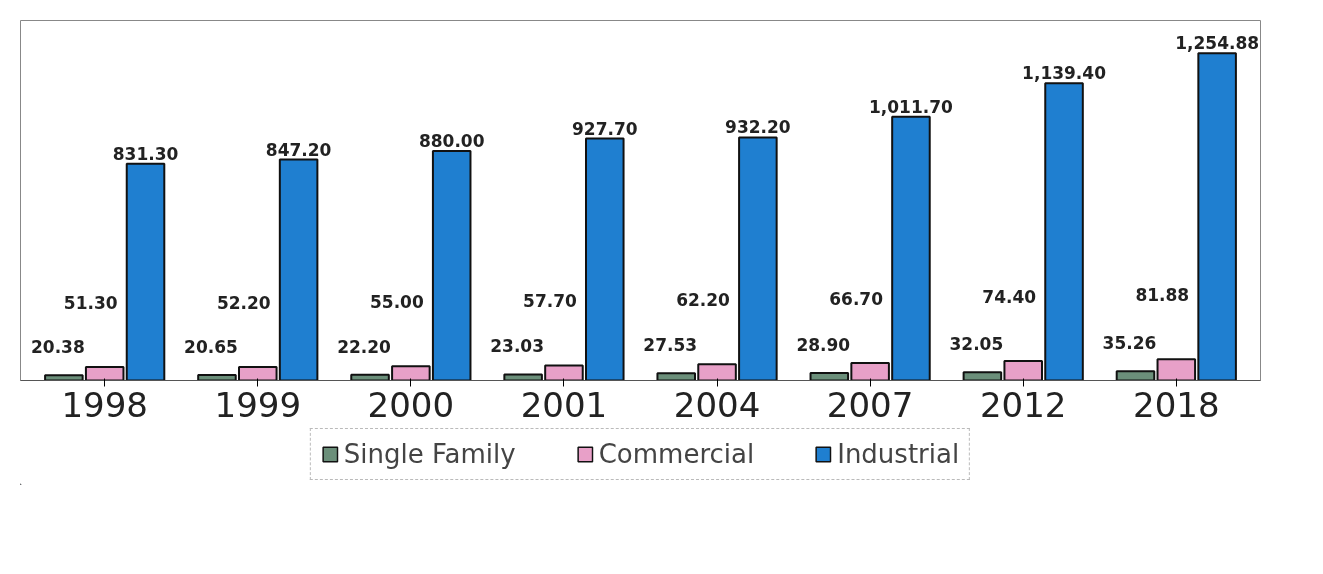 The image size is (1323, 574). What do you see at coordinates (145, 153) in the screenshot?
I see `data-label: 831.30` at bounding box center [145, 153].